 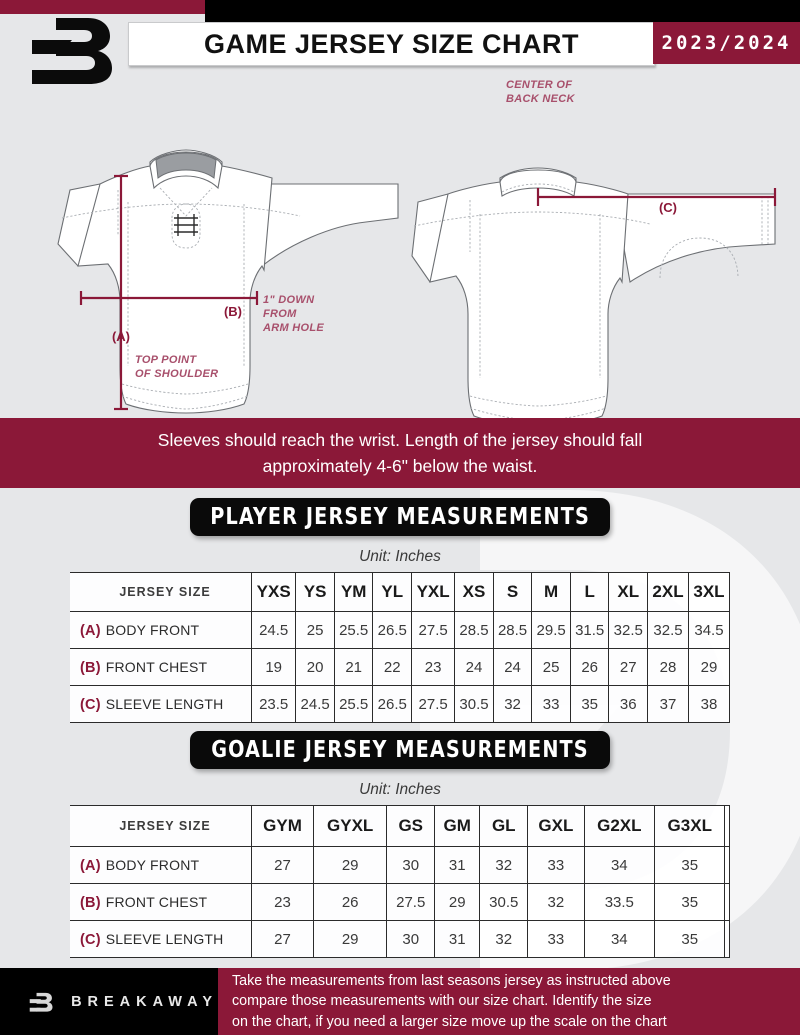 I want to click on size-header-m: M, so click(x=551, y=592).